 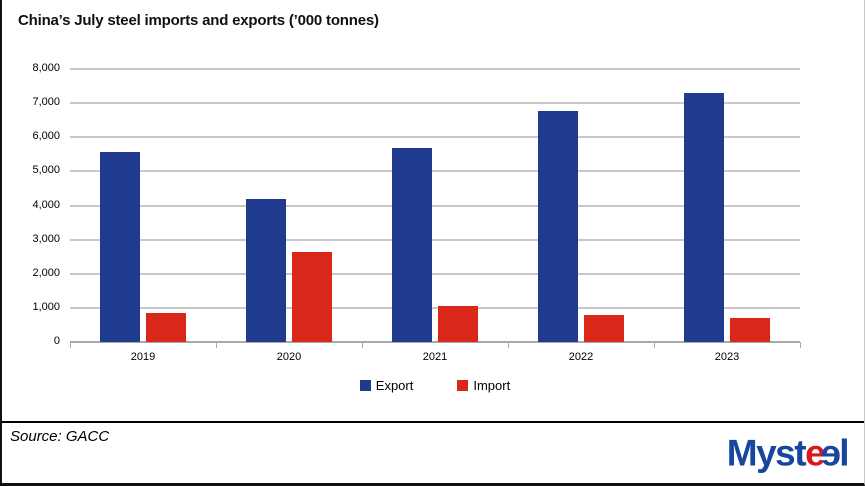 I want to click on bar-import-2022, so click(x=604, y=328).